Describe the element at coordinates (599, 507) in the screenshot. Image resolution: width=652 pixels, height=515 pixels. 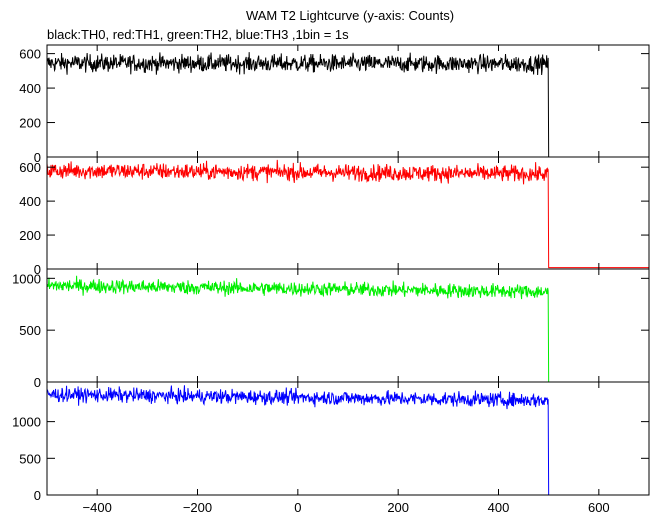
I see `x-tick-label: 600` at that location.